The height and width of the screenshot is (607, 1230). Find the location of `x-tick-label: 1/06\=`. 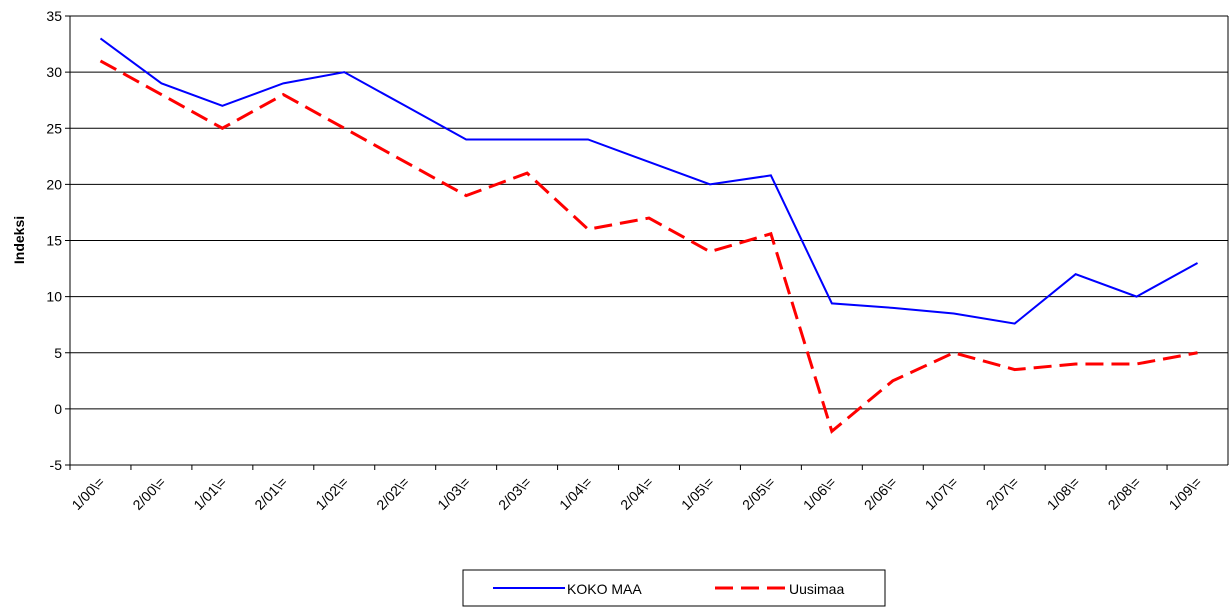

x-tick-label: 1/06\= is located at coordinates (819, 493).